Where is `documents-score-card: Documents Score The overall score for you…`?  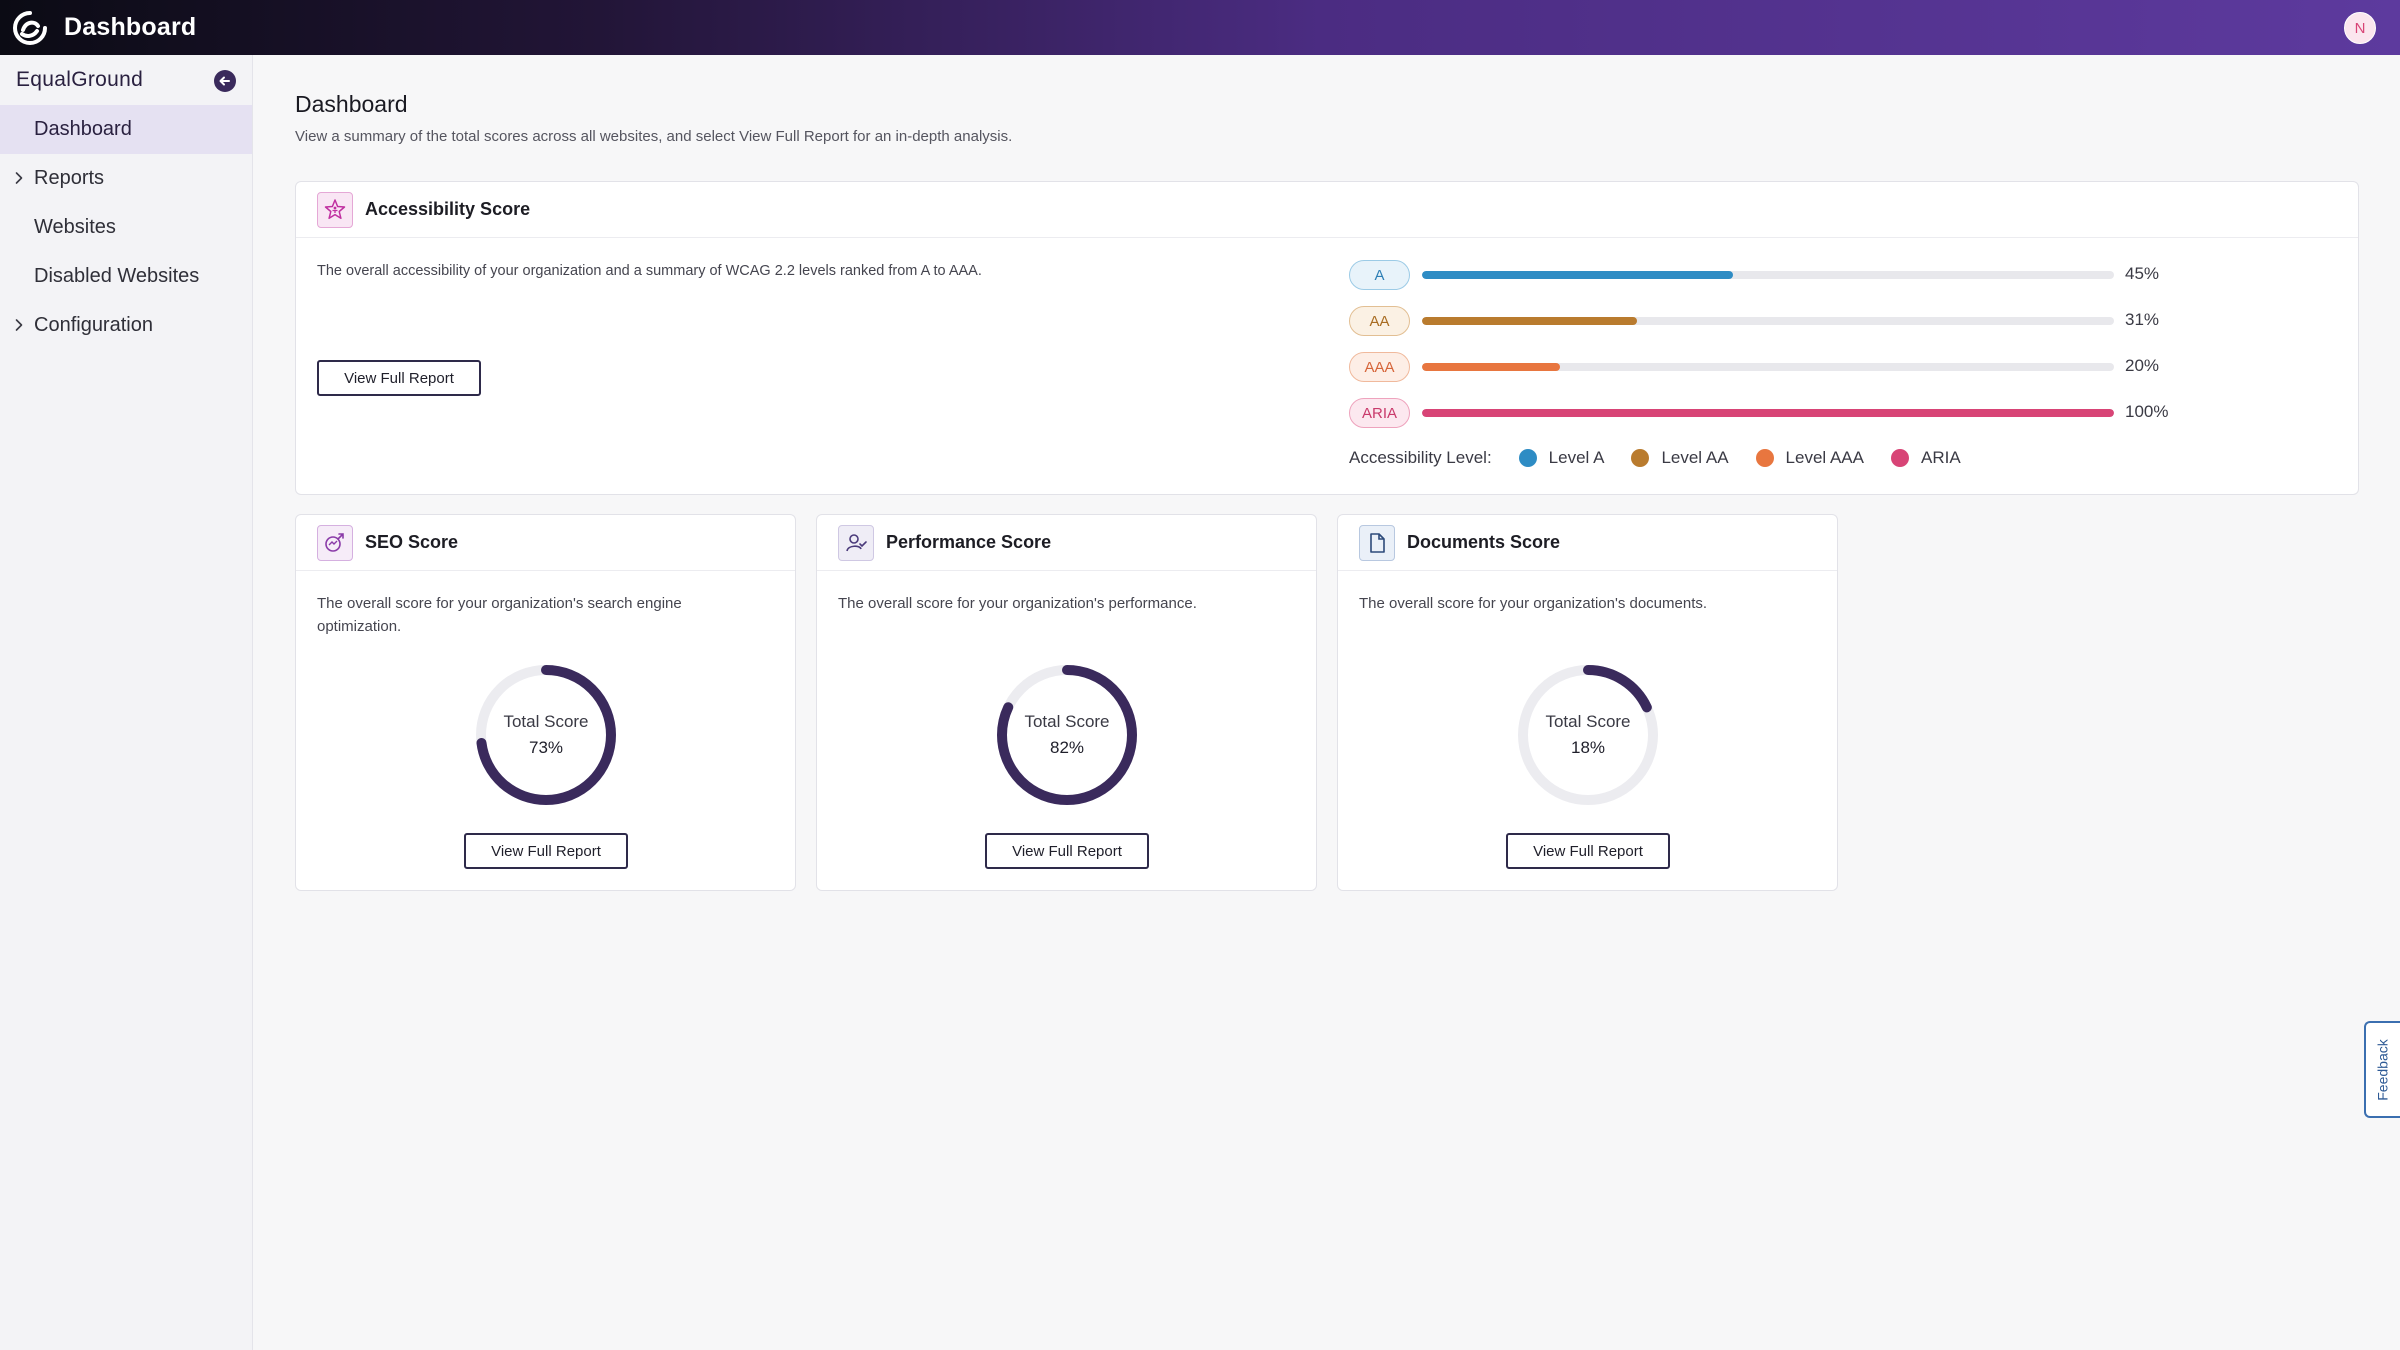 documents-score-card: Documents Score The overall score for you… is located at coordinates (1587, 702).